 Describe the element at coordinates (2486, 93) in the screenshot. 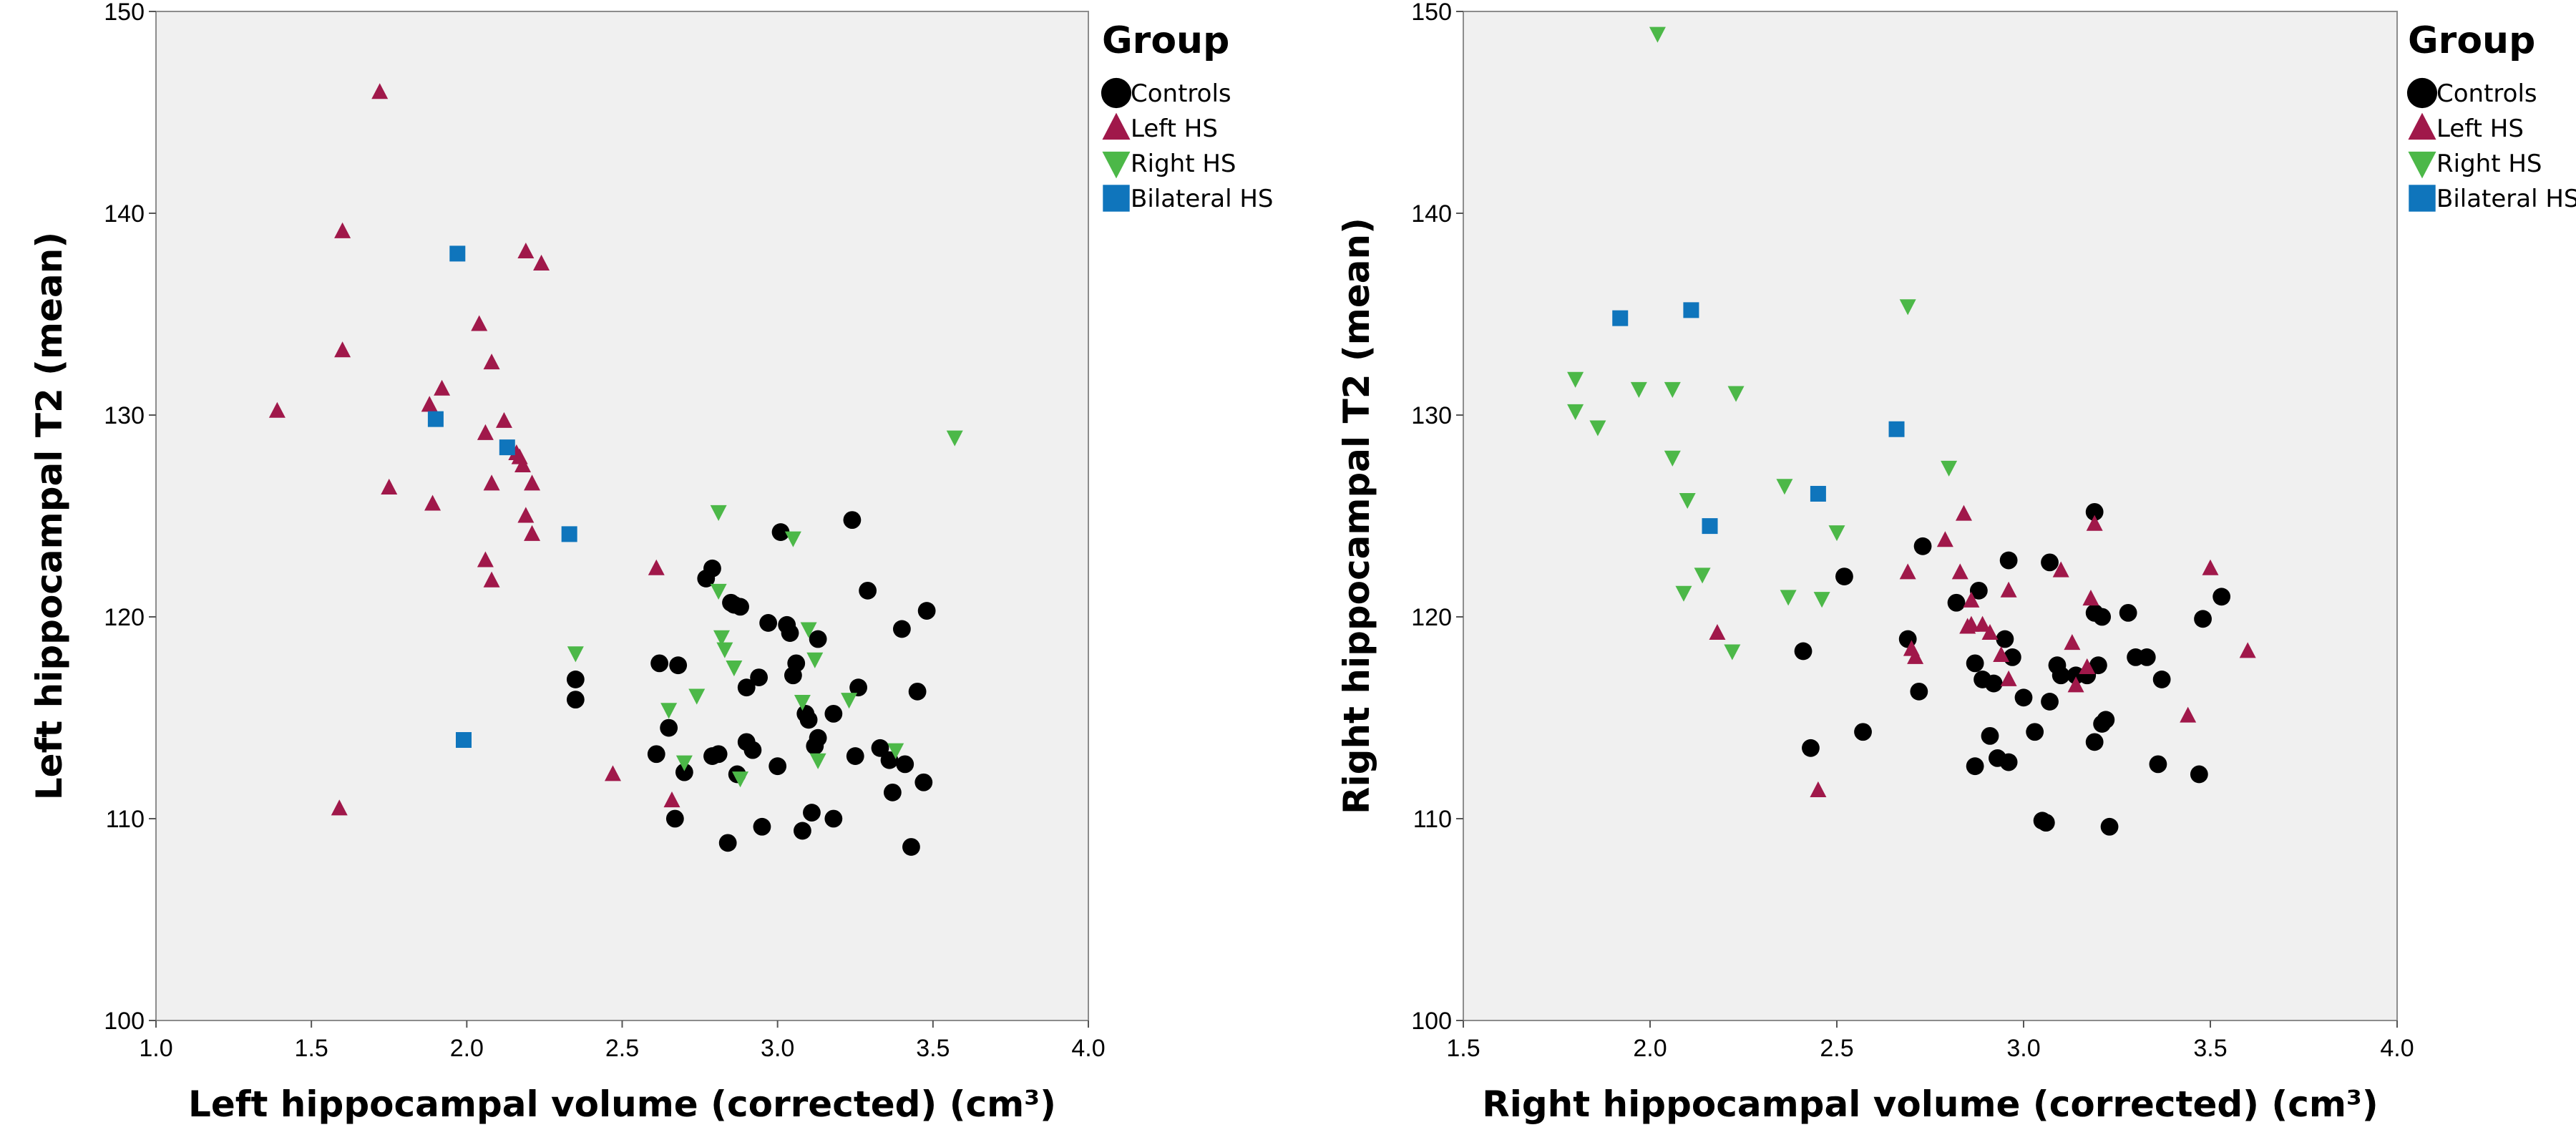

I see `legend-label-controls: Controls` at that location.